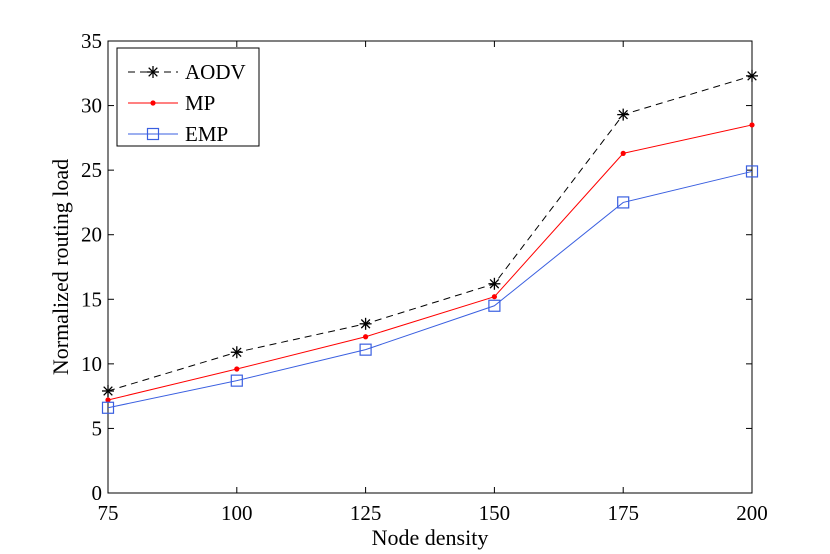 Image resolution: width=830 pixels, height=554 pixels. I want to click on y-tick-label: 35, so click(91, 41).